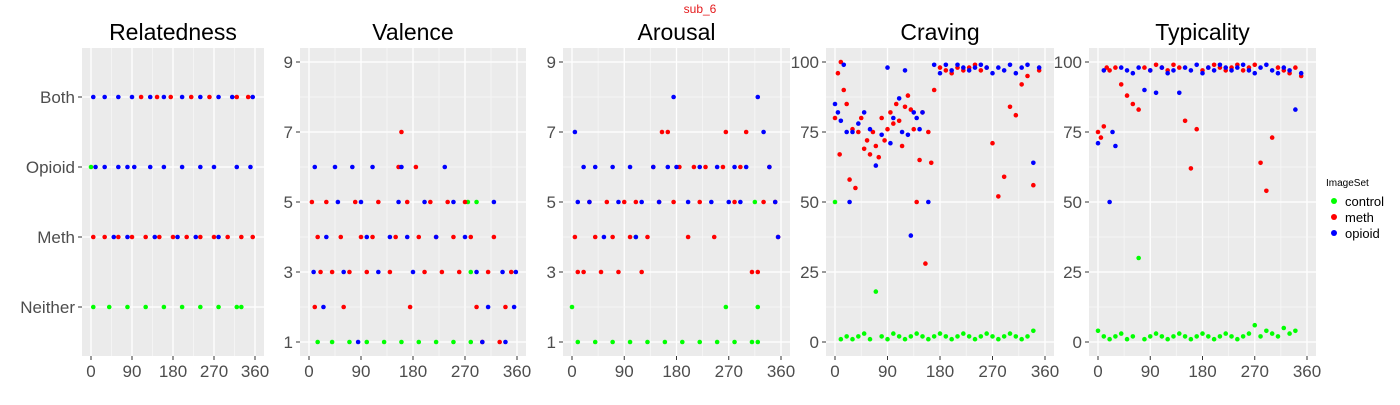 The height and width of the screenshot is (405, 1400). I want to click on y-tick-label: 50, so click(1072, 202).